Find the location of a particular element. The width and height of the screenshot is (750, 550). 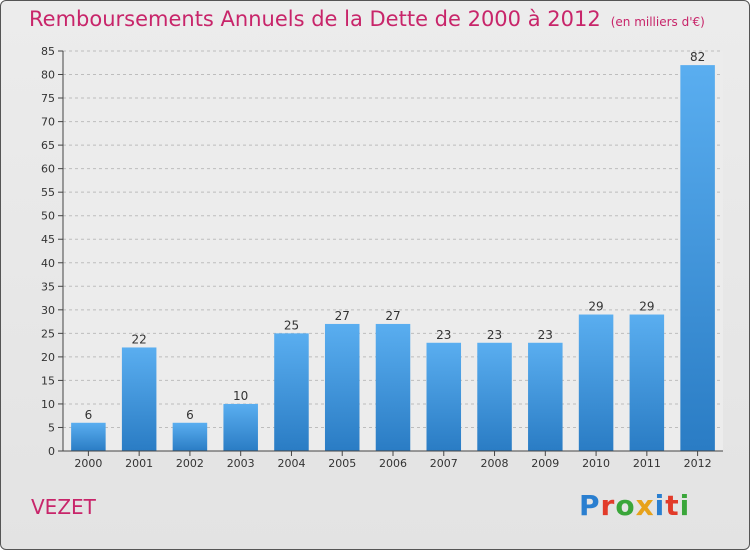

proxiti-logo: Proxiti is located at coordinates (634, 505).